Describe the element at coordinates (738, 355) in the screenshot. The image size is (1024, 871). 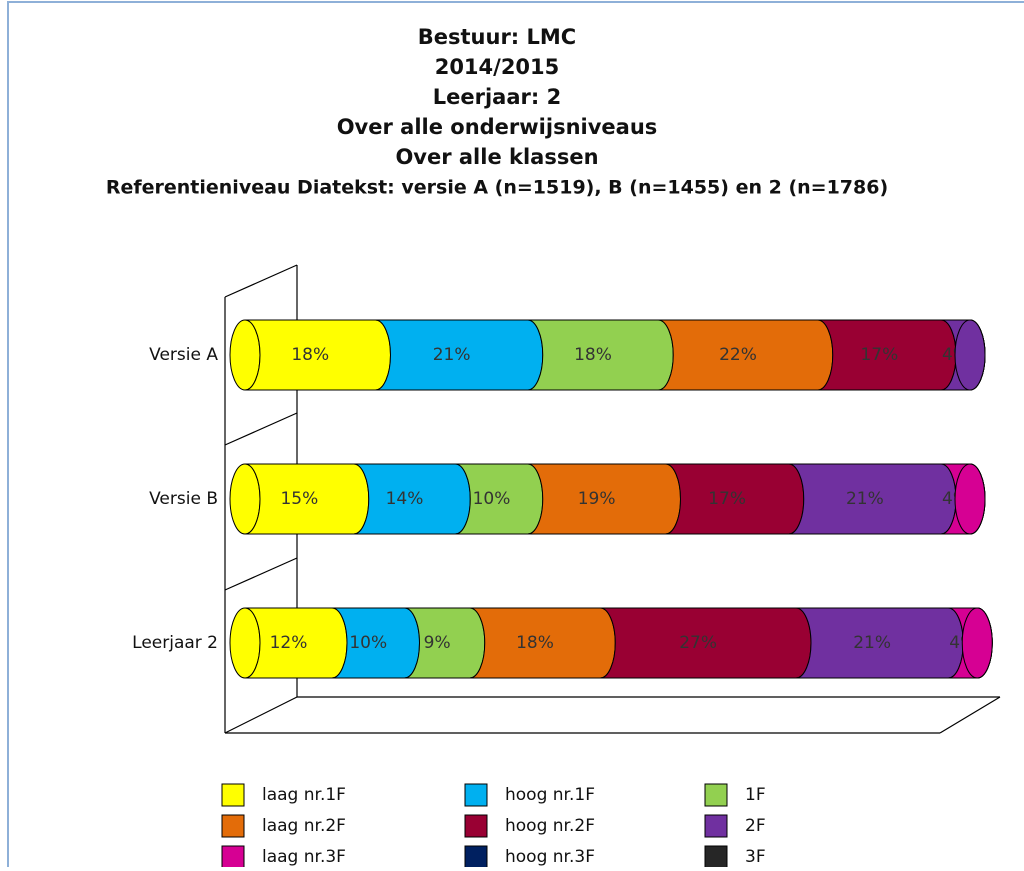
I see `data-label: 22%` at that location.